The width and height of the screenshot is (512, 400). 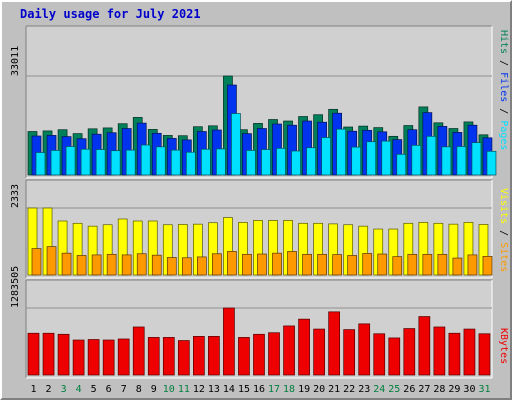 What do you see at coordinates (79, 389) in the screenshot?
I see `day-label-4: 4` at bounding box center [79, 389].